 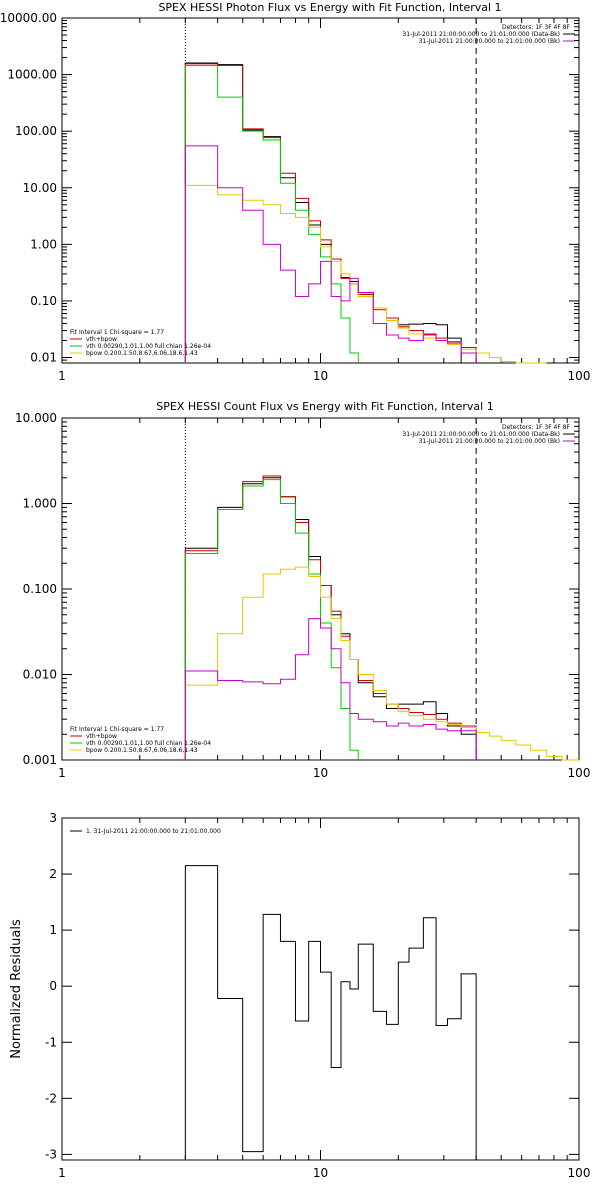 What do you see at coordinates (62, 773) in the screenshot?
I see `count-flux-x-tick-label: 1` at bounding box center [62, 773].